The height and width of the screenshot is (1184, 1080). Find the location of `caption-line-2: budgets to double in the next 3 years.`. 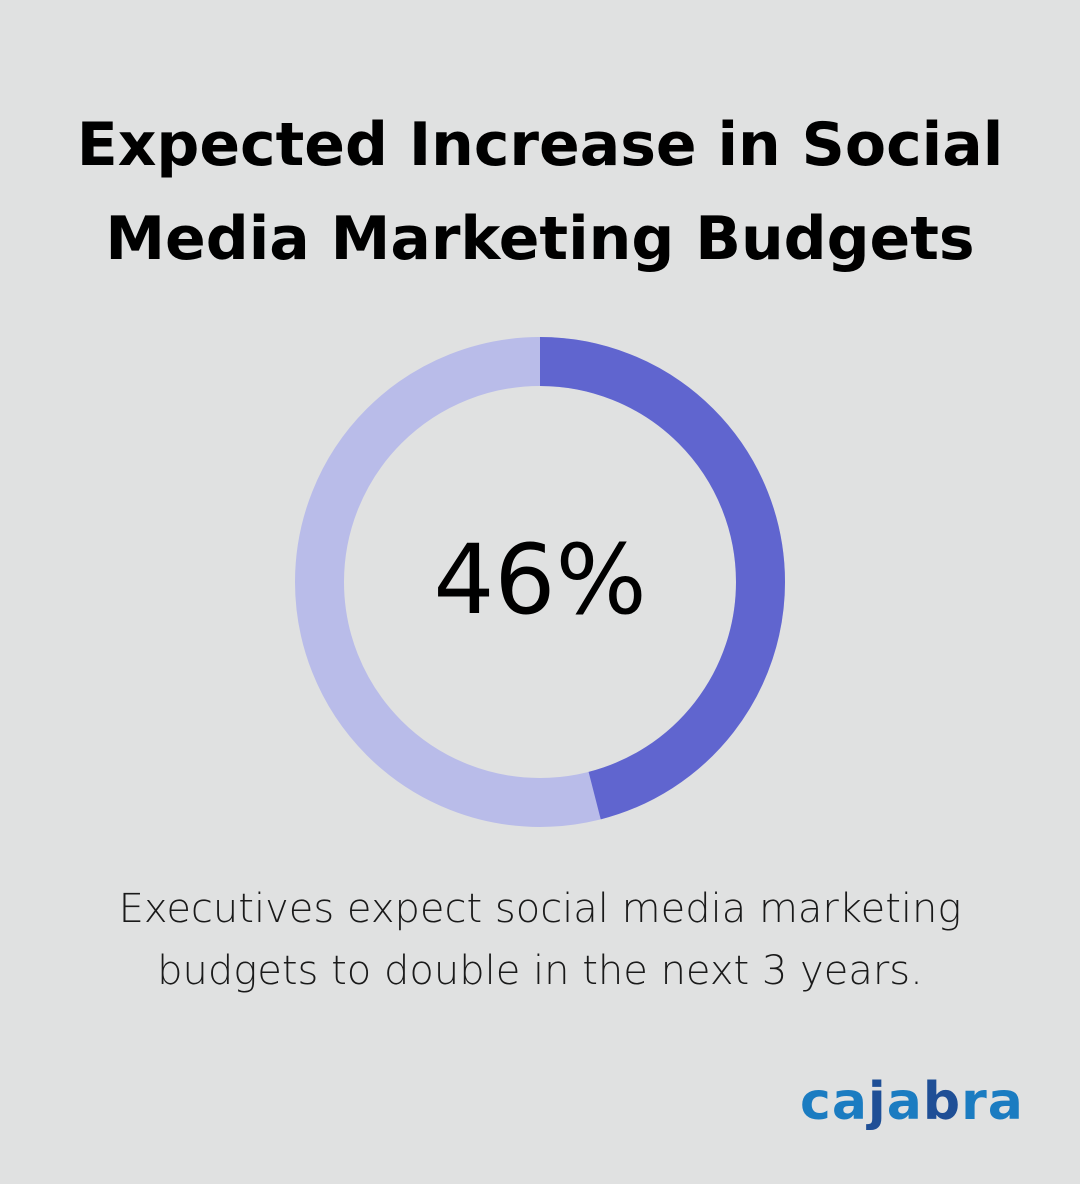

caption-line-2: budgets to double in the next 3 years. is located at coordinates (540, 971).